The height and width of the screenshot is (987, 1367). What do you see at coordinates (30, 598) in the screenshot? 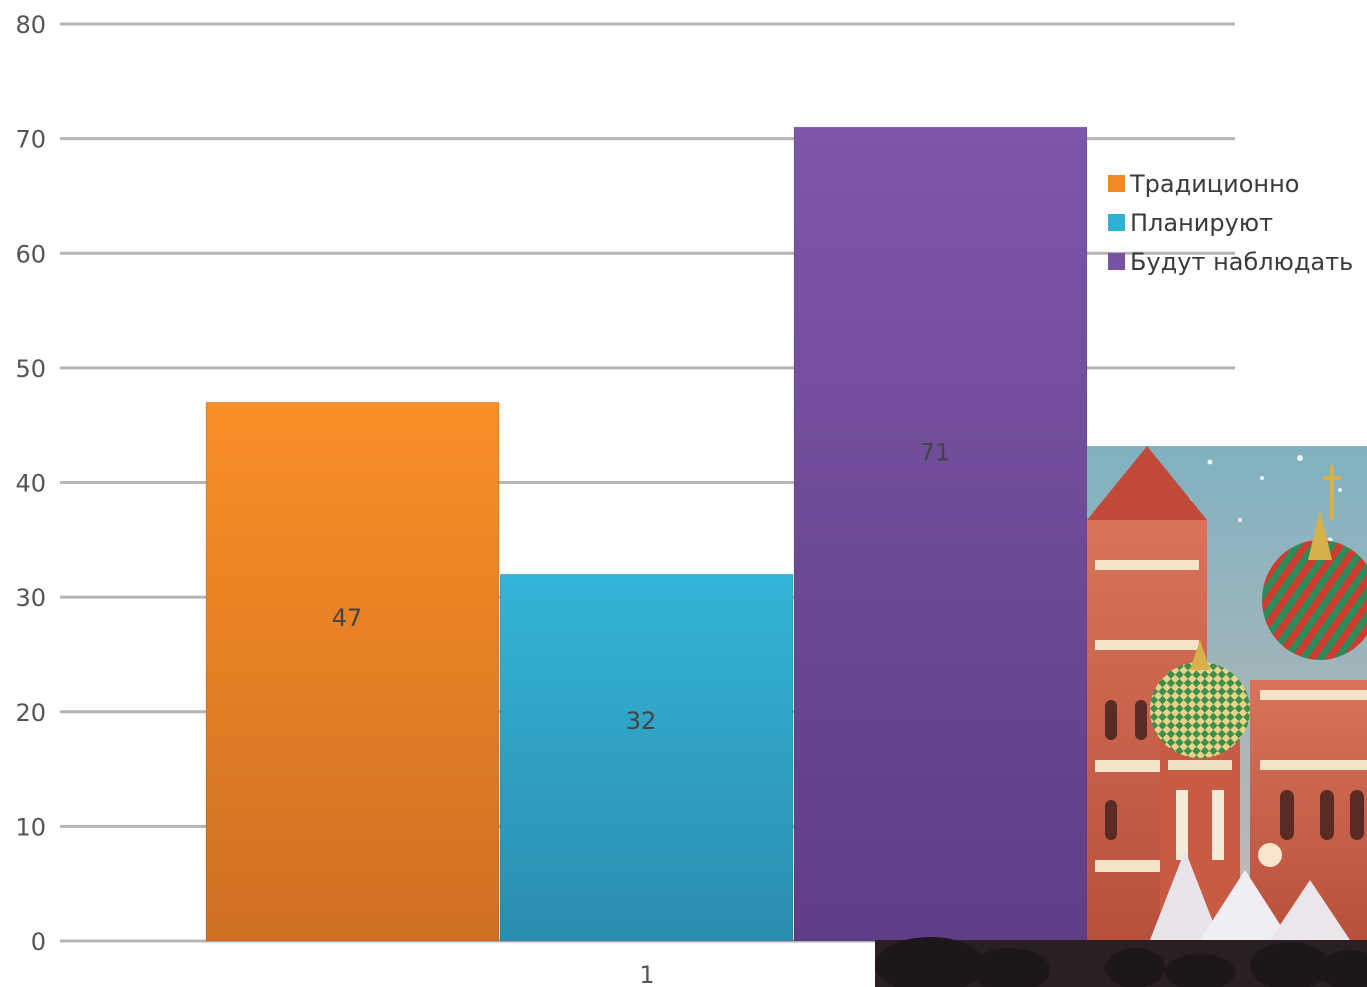
I see `y-tick-label: 30` at bounding box center [30, 598].